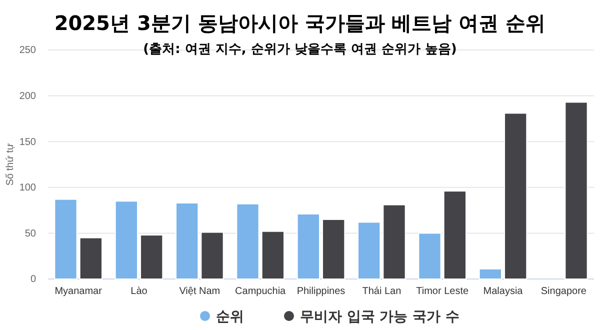 Image resolution: width=600 pixels, height=330 pixels. What do you see at coordinates (199, 292) in the screenshot?
I see `x-tick-label: Việt Nam` at bounding box center [199, 292].